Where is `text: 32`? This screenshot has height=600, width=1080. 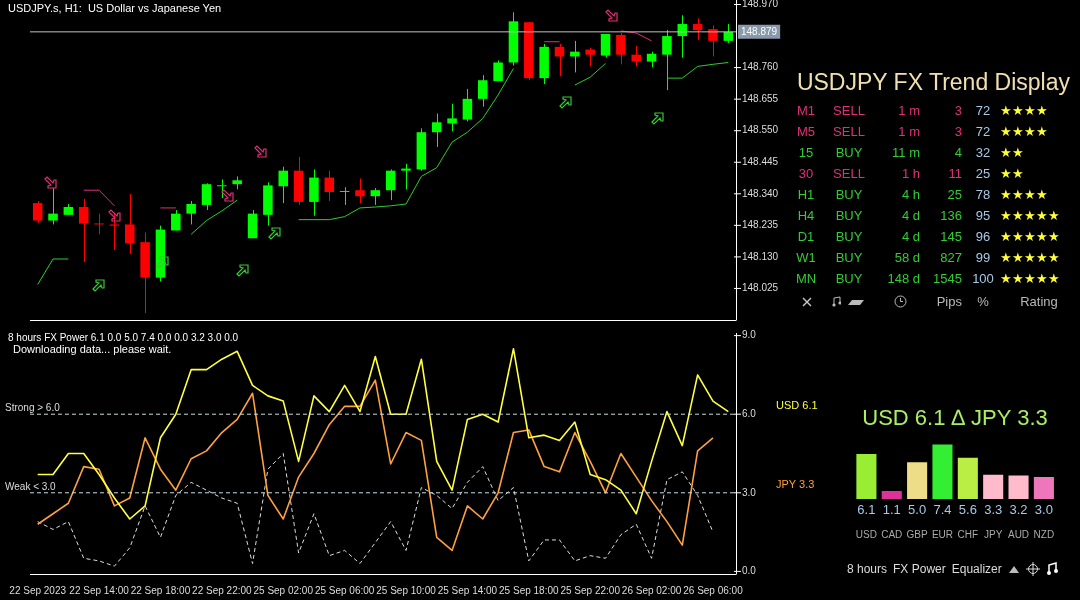
text: 32 is located at coordinates (983, 153).